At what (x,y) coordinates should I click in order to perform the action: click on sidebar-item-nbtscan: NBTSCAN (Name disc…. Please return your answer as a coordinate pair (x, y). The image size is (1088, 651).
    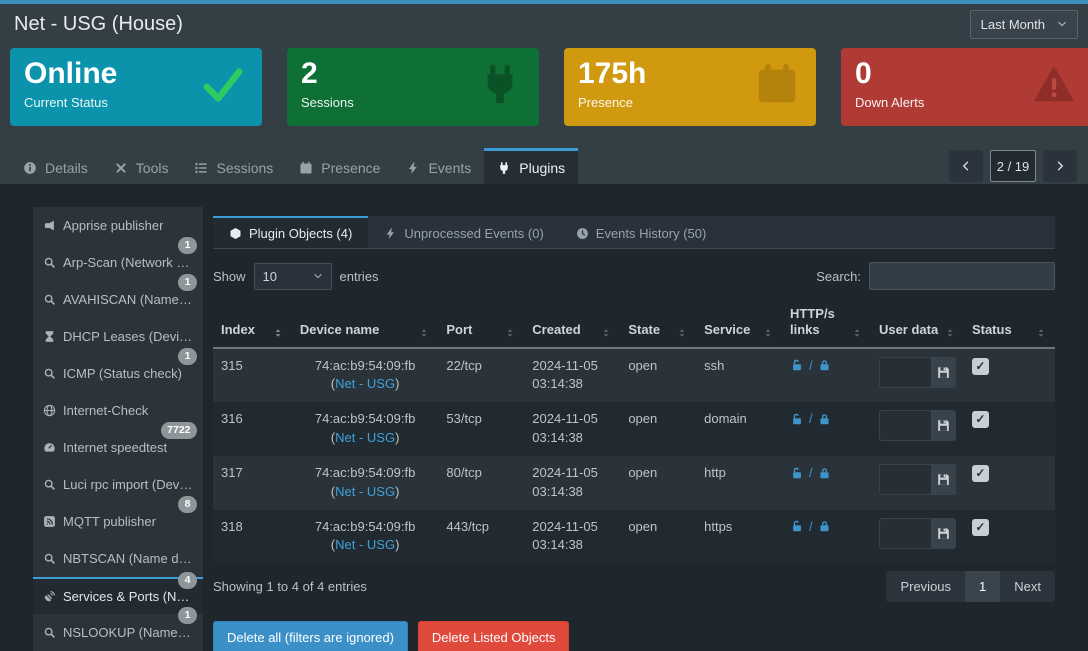
    Looking at the image, I should click on (118, 558).